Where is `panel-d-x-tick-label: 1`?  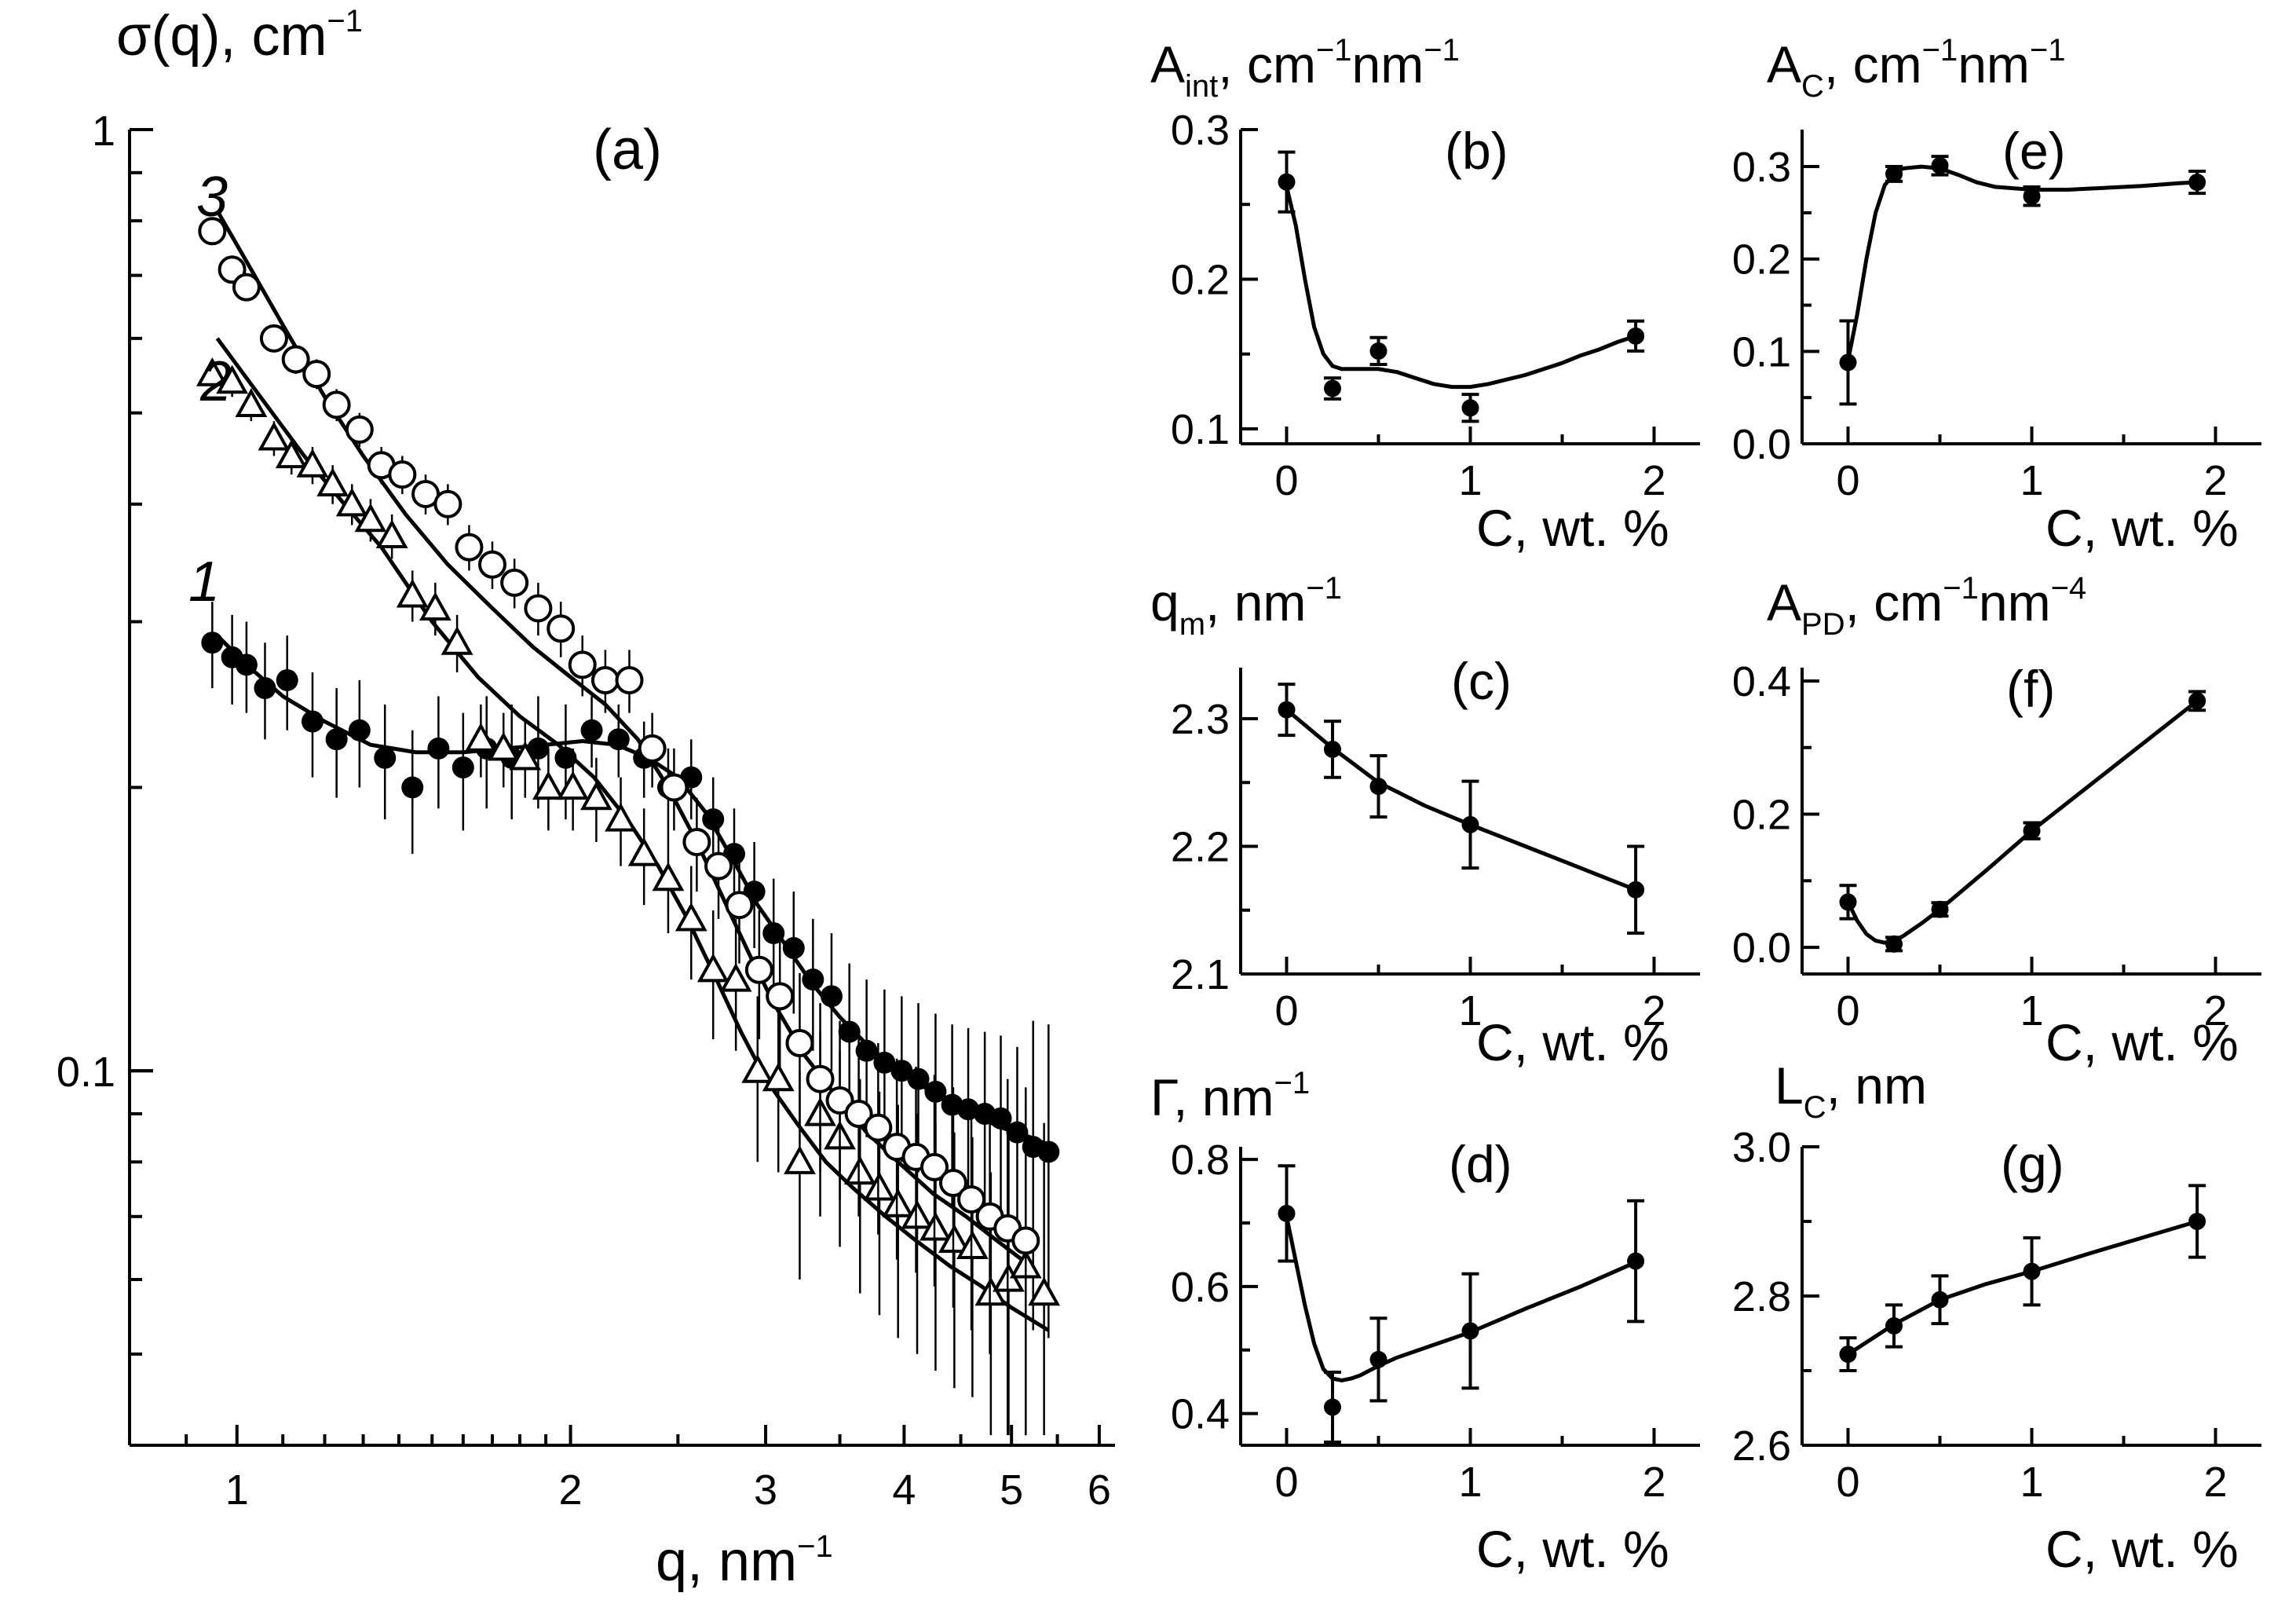 panel-d-x-tick-label: 1 is located at coordinates (1470, 1482).